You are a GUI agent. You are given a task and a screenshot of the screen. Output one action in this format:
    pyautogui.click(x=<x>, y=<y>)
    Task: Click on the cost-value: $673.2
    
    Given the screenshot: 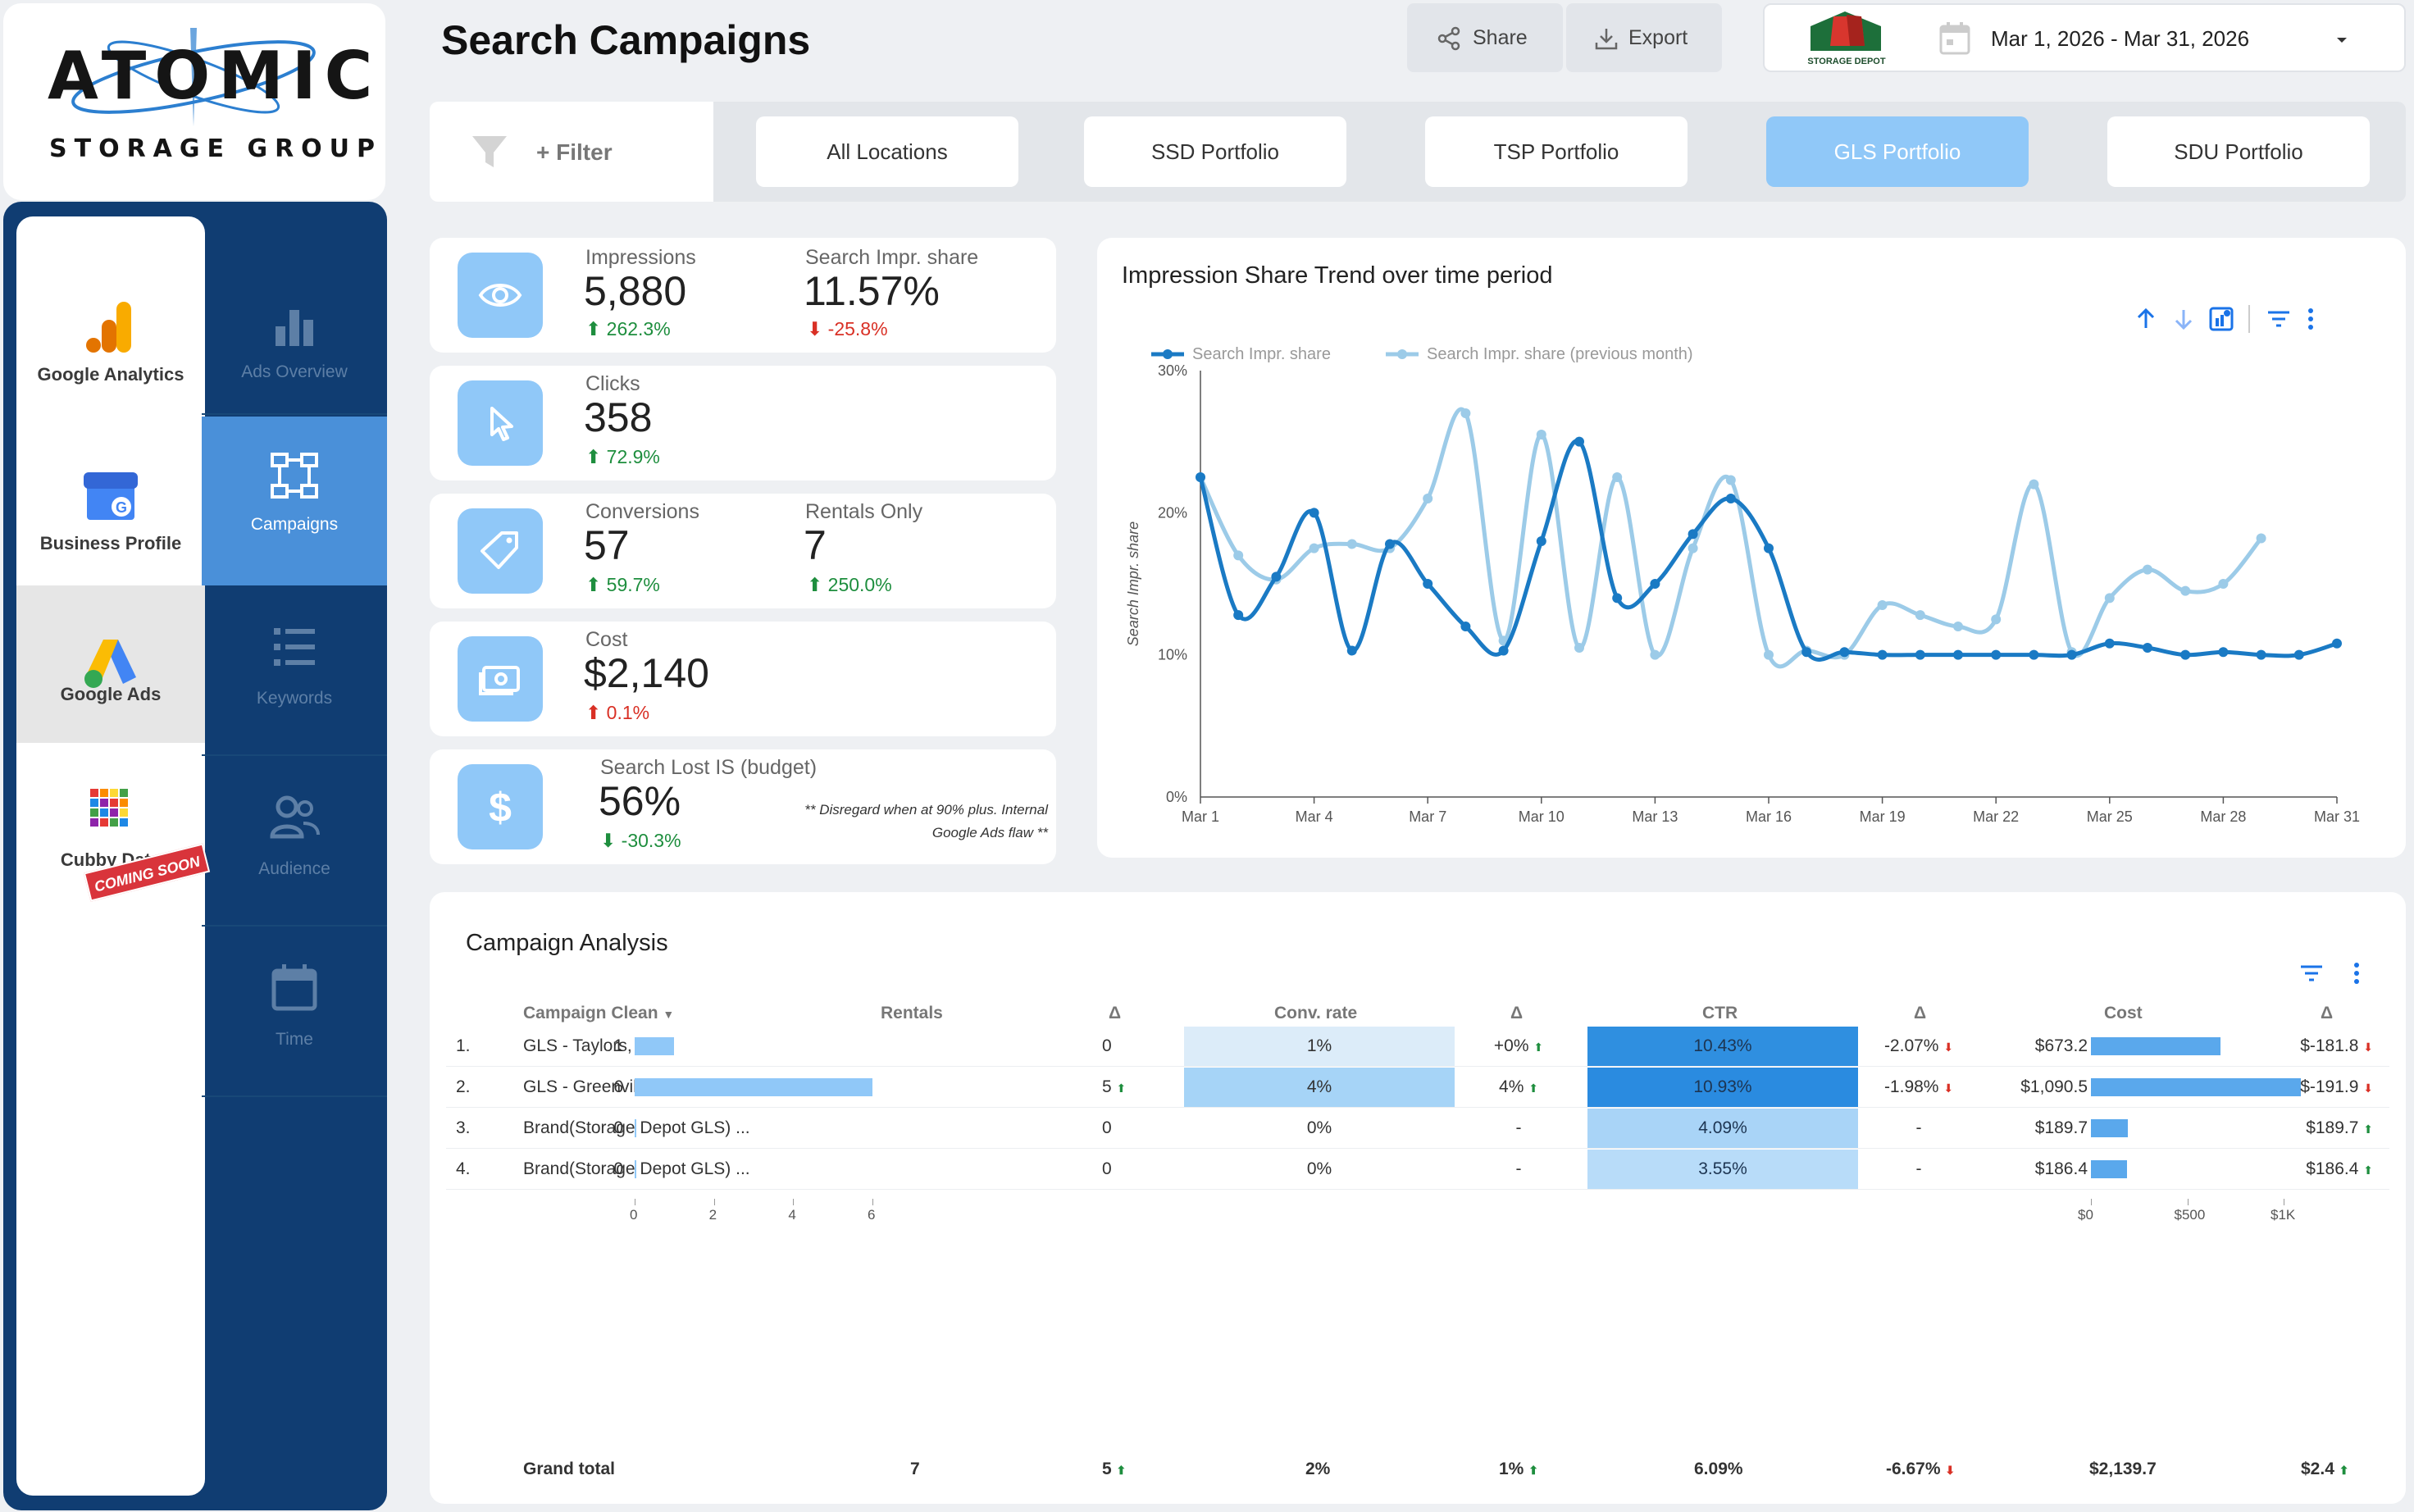 What is the action you would take?
    pyautogui.click(x=2061, y=1045)
    